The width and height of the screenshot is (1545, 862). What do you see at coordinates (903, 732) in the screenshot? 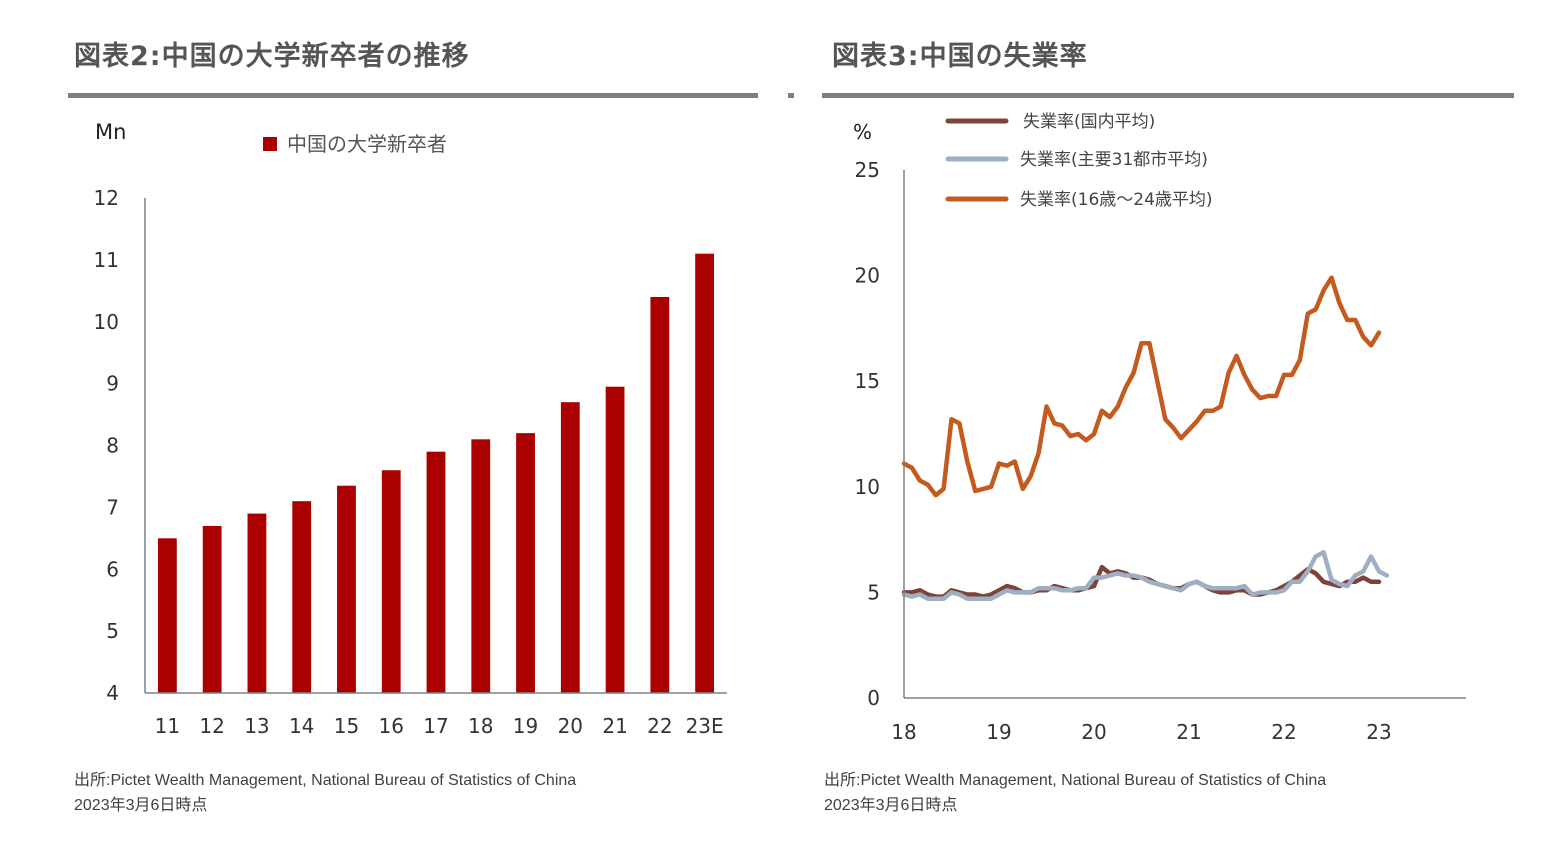
I see `line-x-tick-label: 18` at bounding box center [903, 732].